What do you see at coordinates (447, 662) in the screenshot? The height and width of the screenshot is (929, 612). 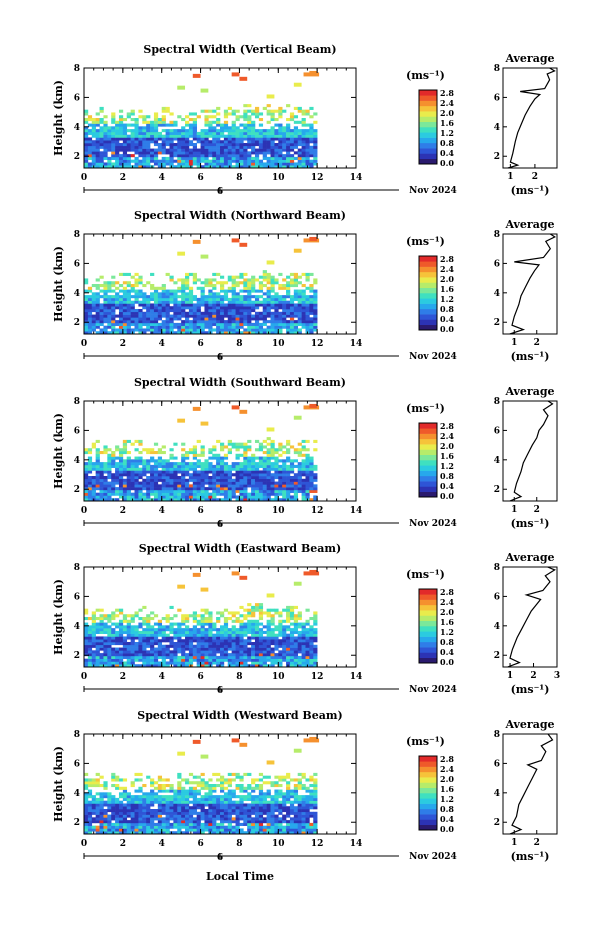 I see `colorbar-label: 0.0` at bounding box center [447, 662].